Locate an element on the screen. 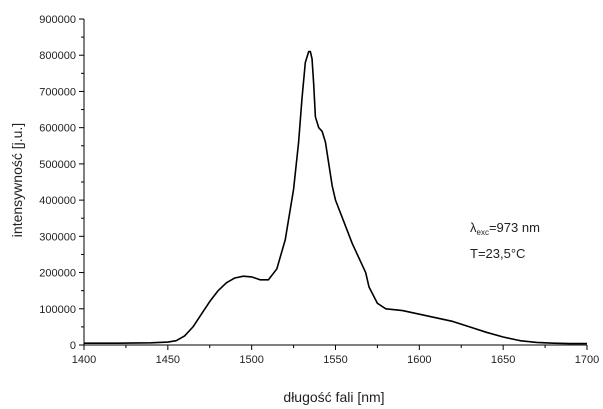 Image resolution: width=603 pixels, height=409 pixels. x-tick-label: 1500 is located at coordinates (251, 360).